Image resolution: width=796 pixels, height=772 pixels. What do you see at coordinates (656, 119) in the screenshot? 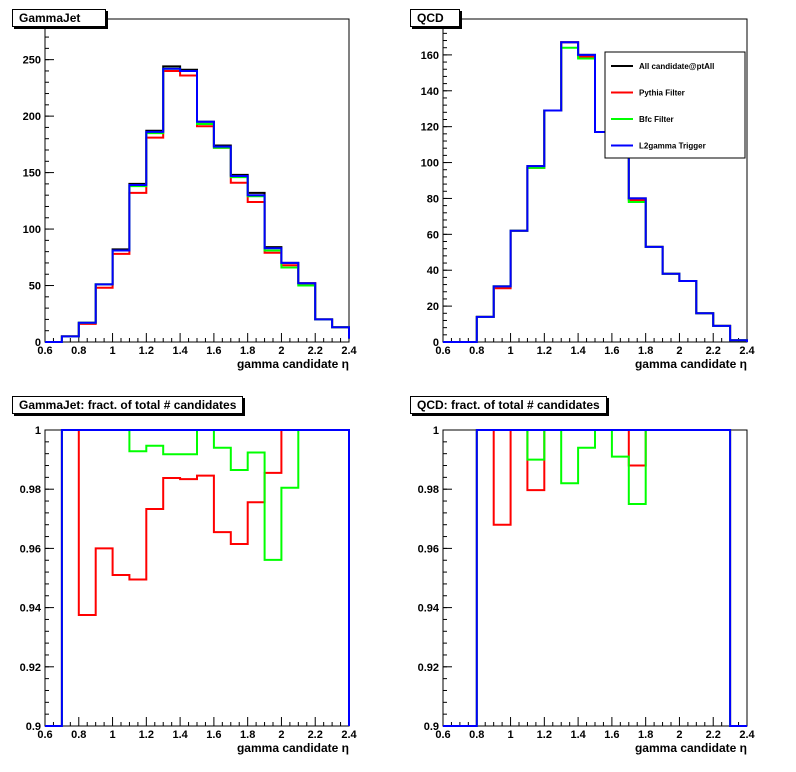
I see `legend-label: Bfc Filter` at bounding box center [656, 119].